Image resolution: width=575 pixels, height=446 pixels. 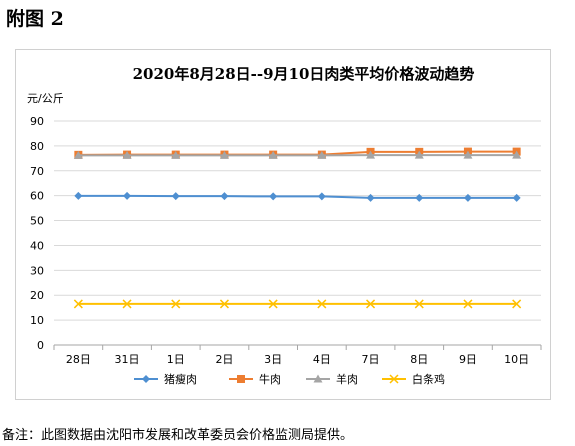 What do you see at coordinates (37, 270) in the screenshot?
I see `y-tick-label: 30` at bounding box center [37, 270].